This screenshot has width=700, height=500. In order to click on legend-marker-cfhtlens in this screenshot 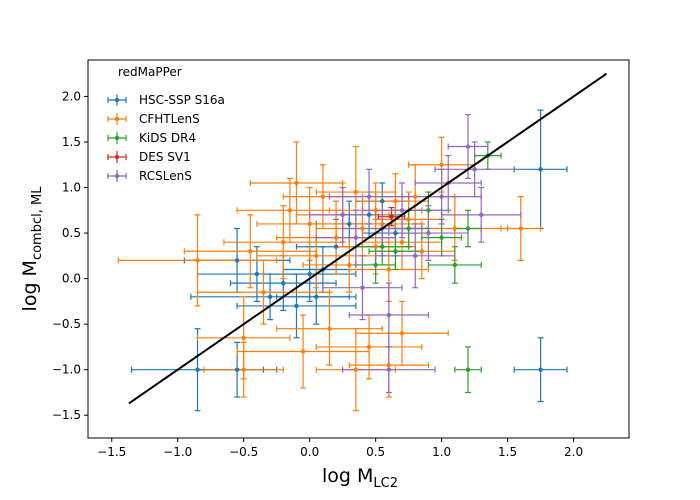, I will do `click(117, 119)`.